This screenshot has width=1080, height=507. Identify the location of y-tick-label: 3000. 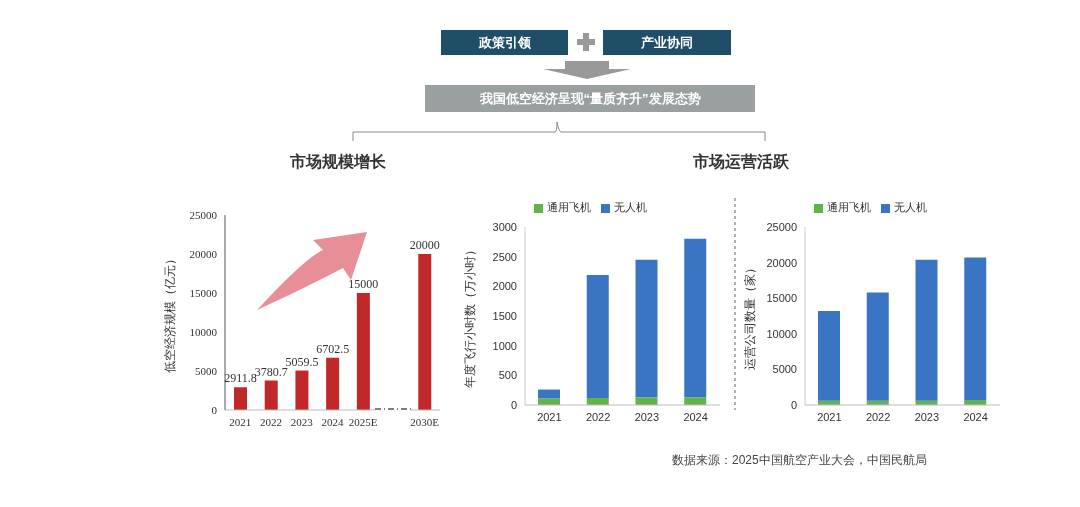
(504, 226).